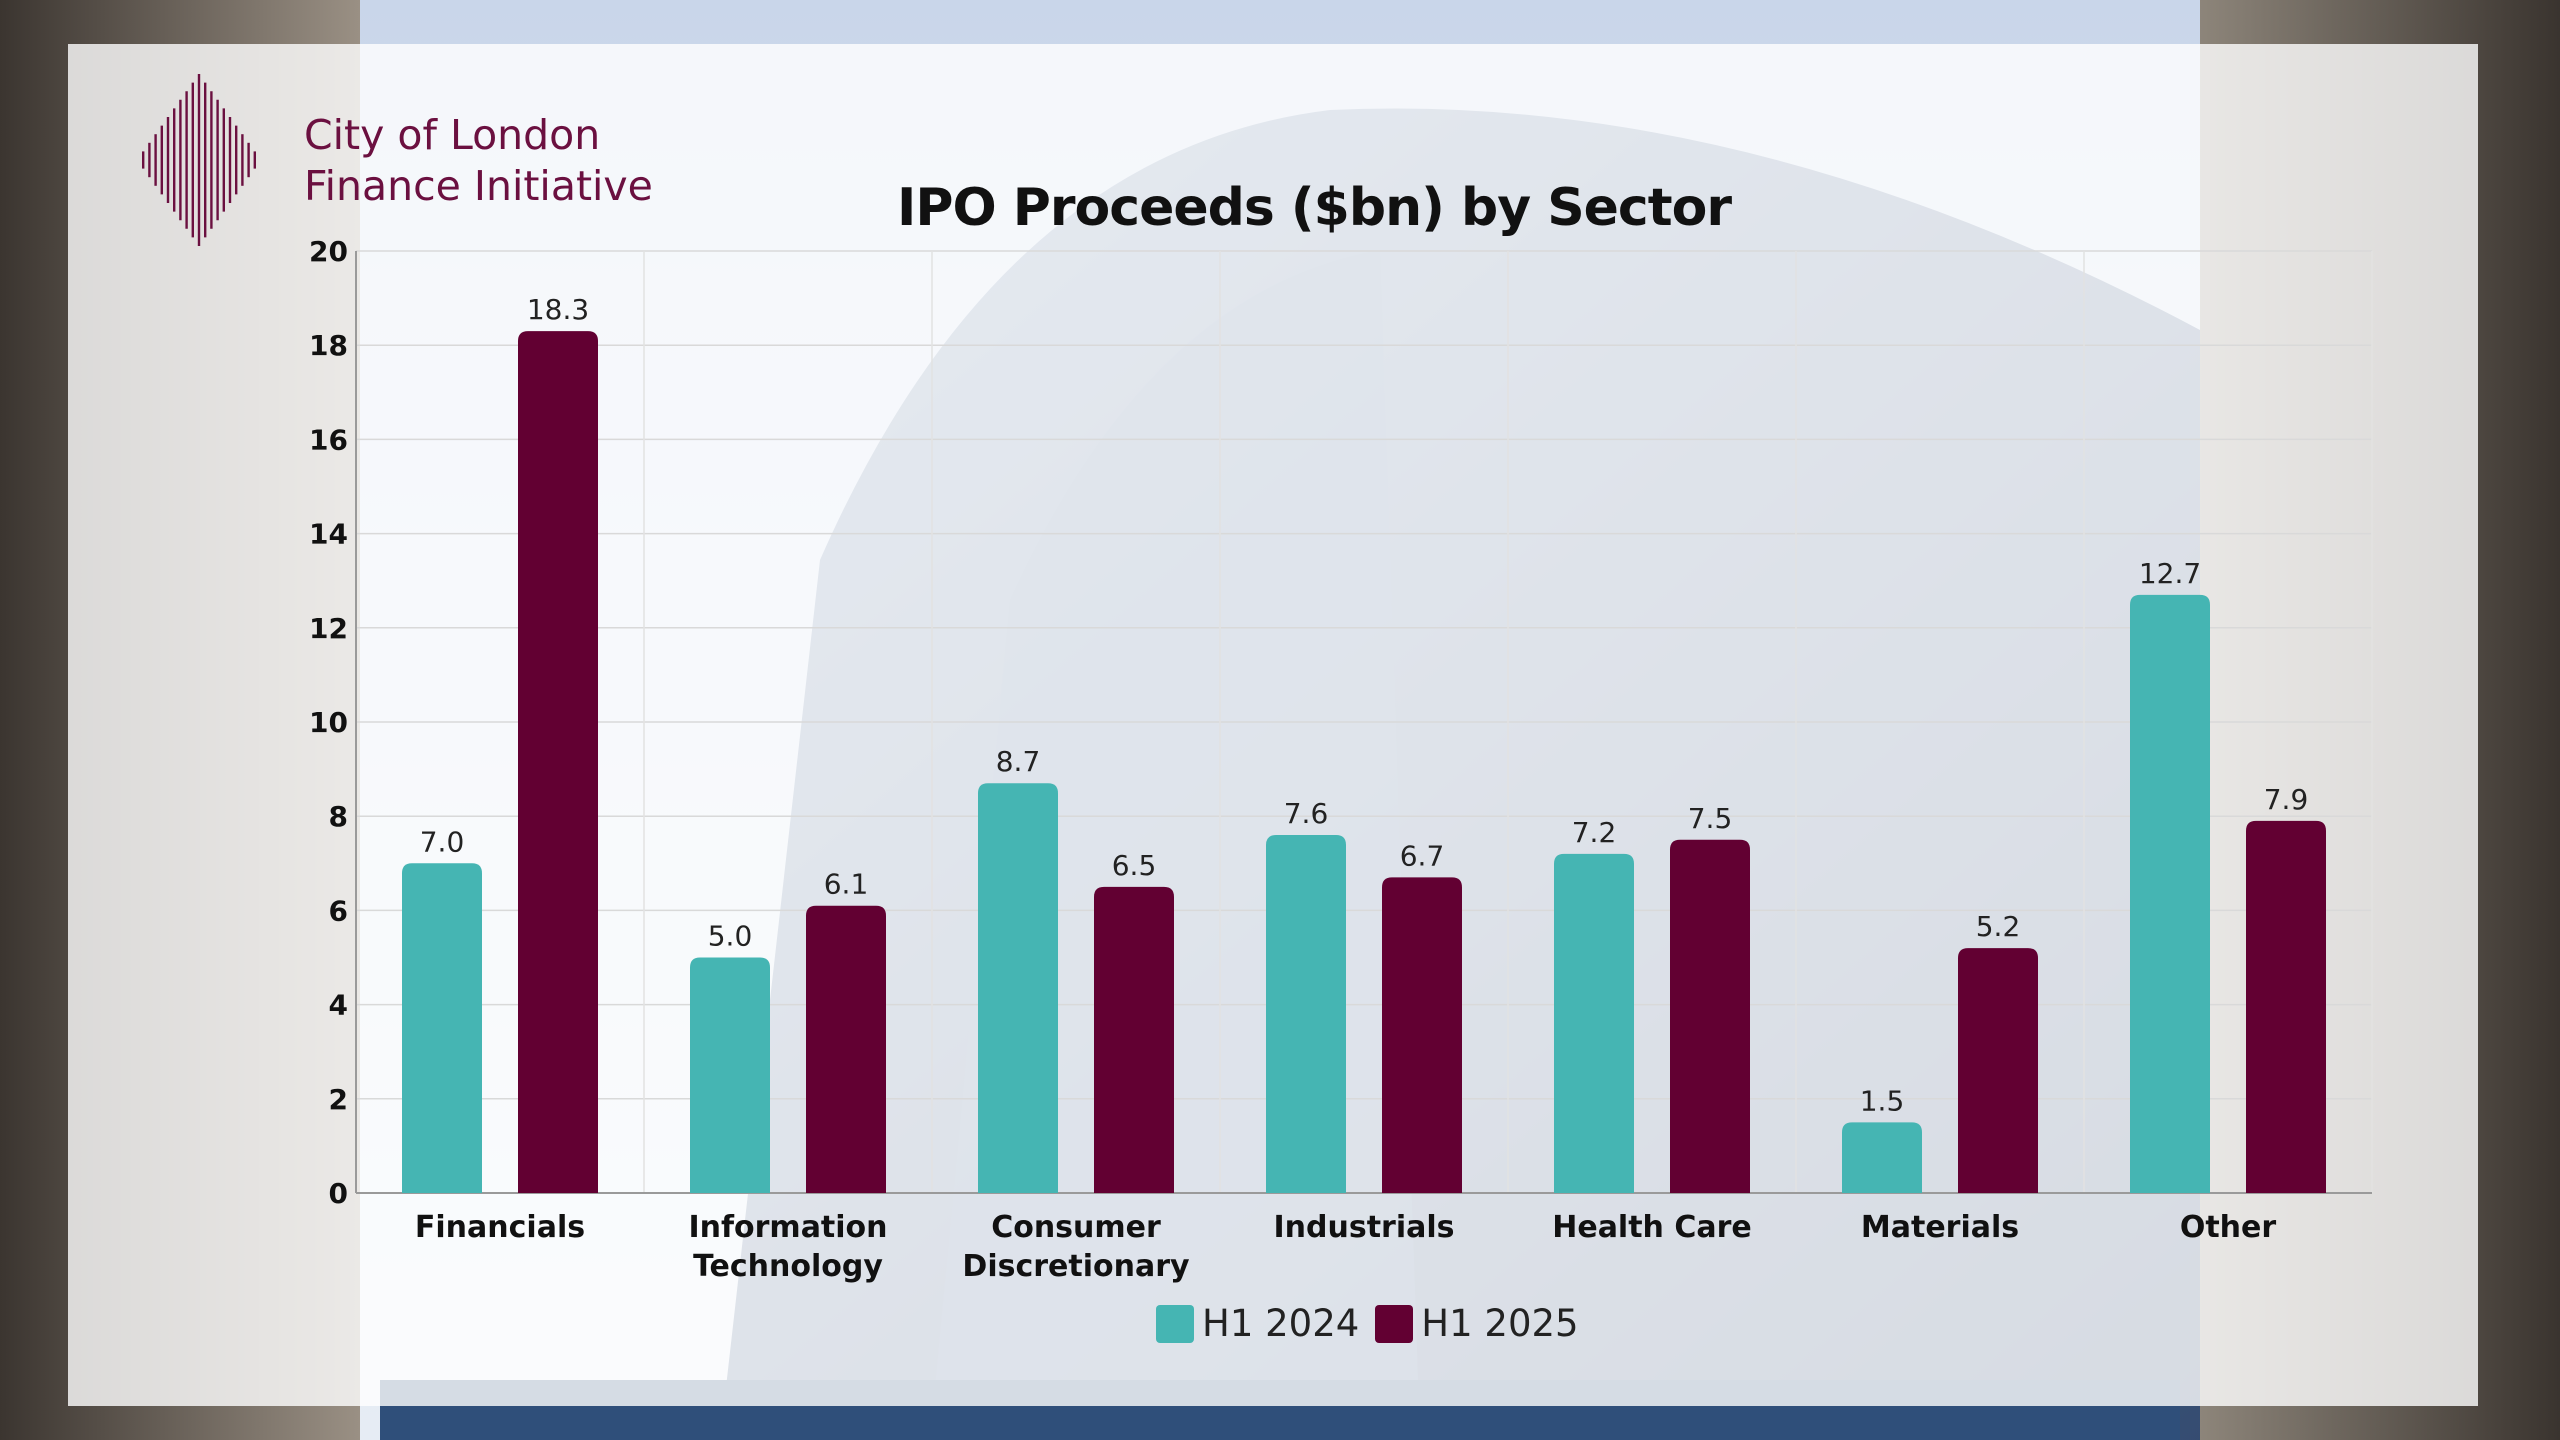 Image resolution: width=2560 pixels, height=1440 pixels. I want to click on chart-title: IPO Proceeds ($bn) by Sector, so click(1314, 208).